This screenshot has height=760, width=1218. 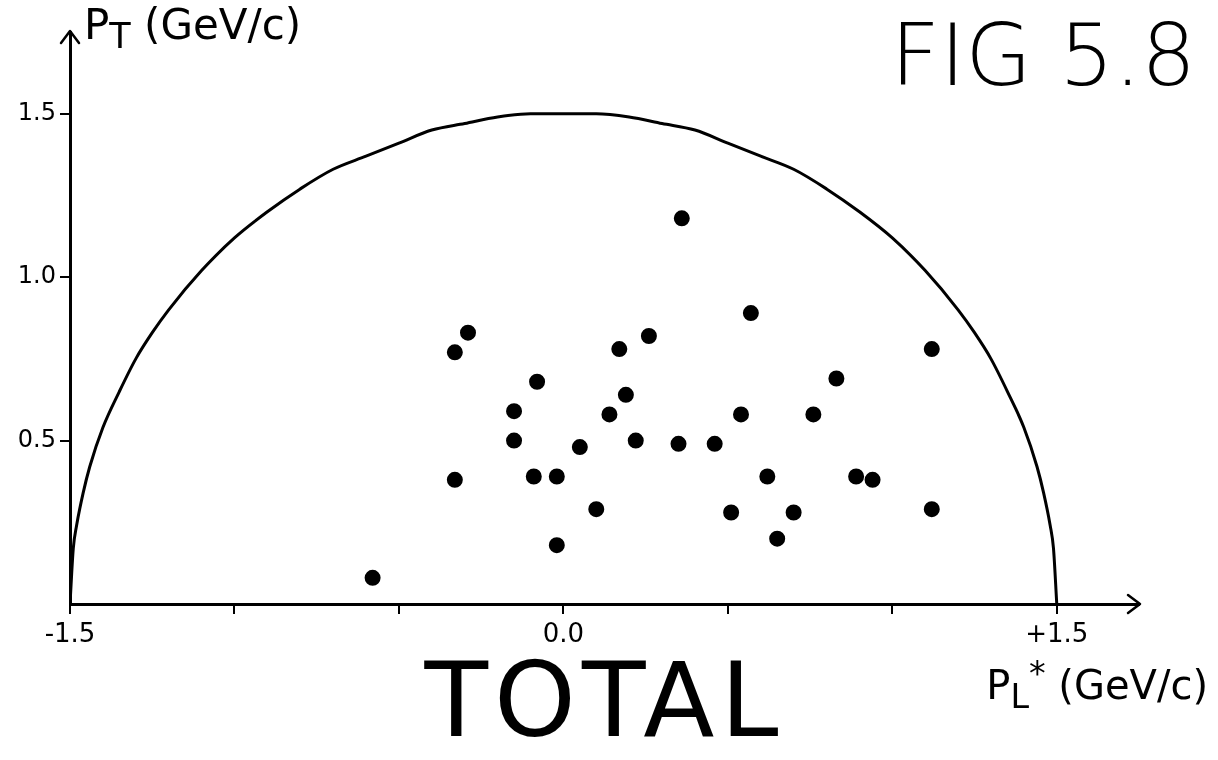 What do you see at coordinates (1057, 633) in the screenshot?
I see `x-tick-label: +1.5` at bounding box center [1057, 633].